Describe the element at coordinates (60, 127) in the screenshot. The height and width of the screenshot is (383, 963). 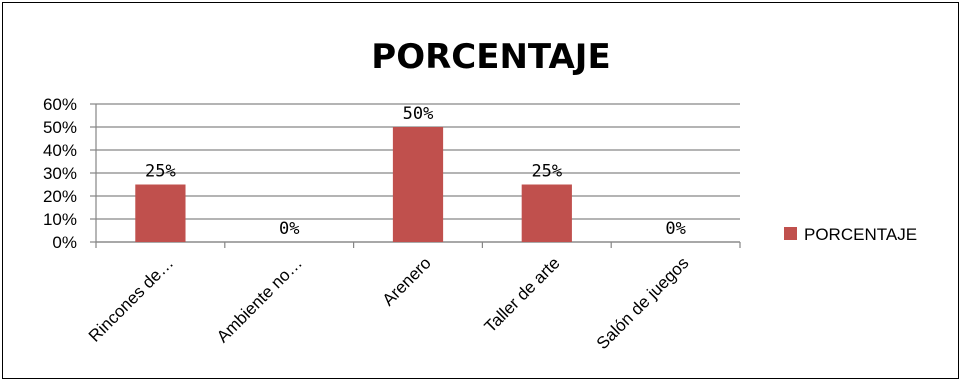
I see `y-tick-label: 50%` at that location.